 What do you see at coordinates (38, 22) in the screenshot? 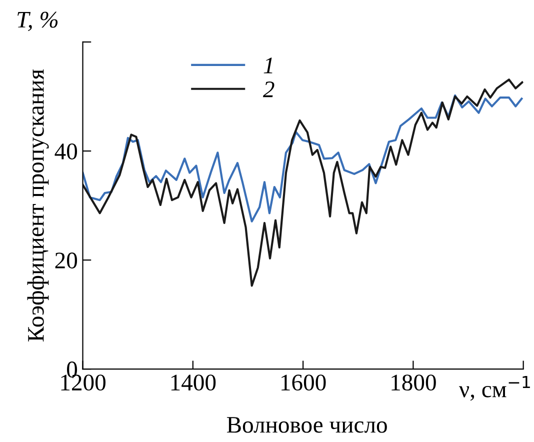
I see `text: T, %` at bounding box center [38, 22].